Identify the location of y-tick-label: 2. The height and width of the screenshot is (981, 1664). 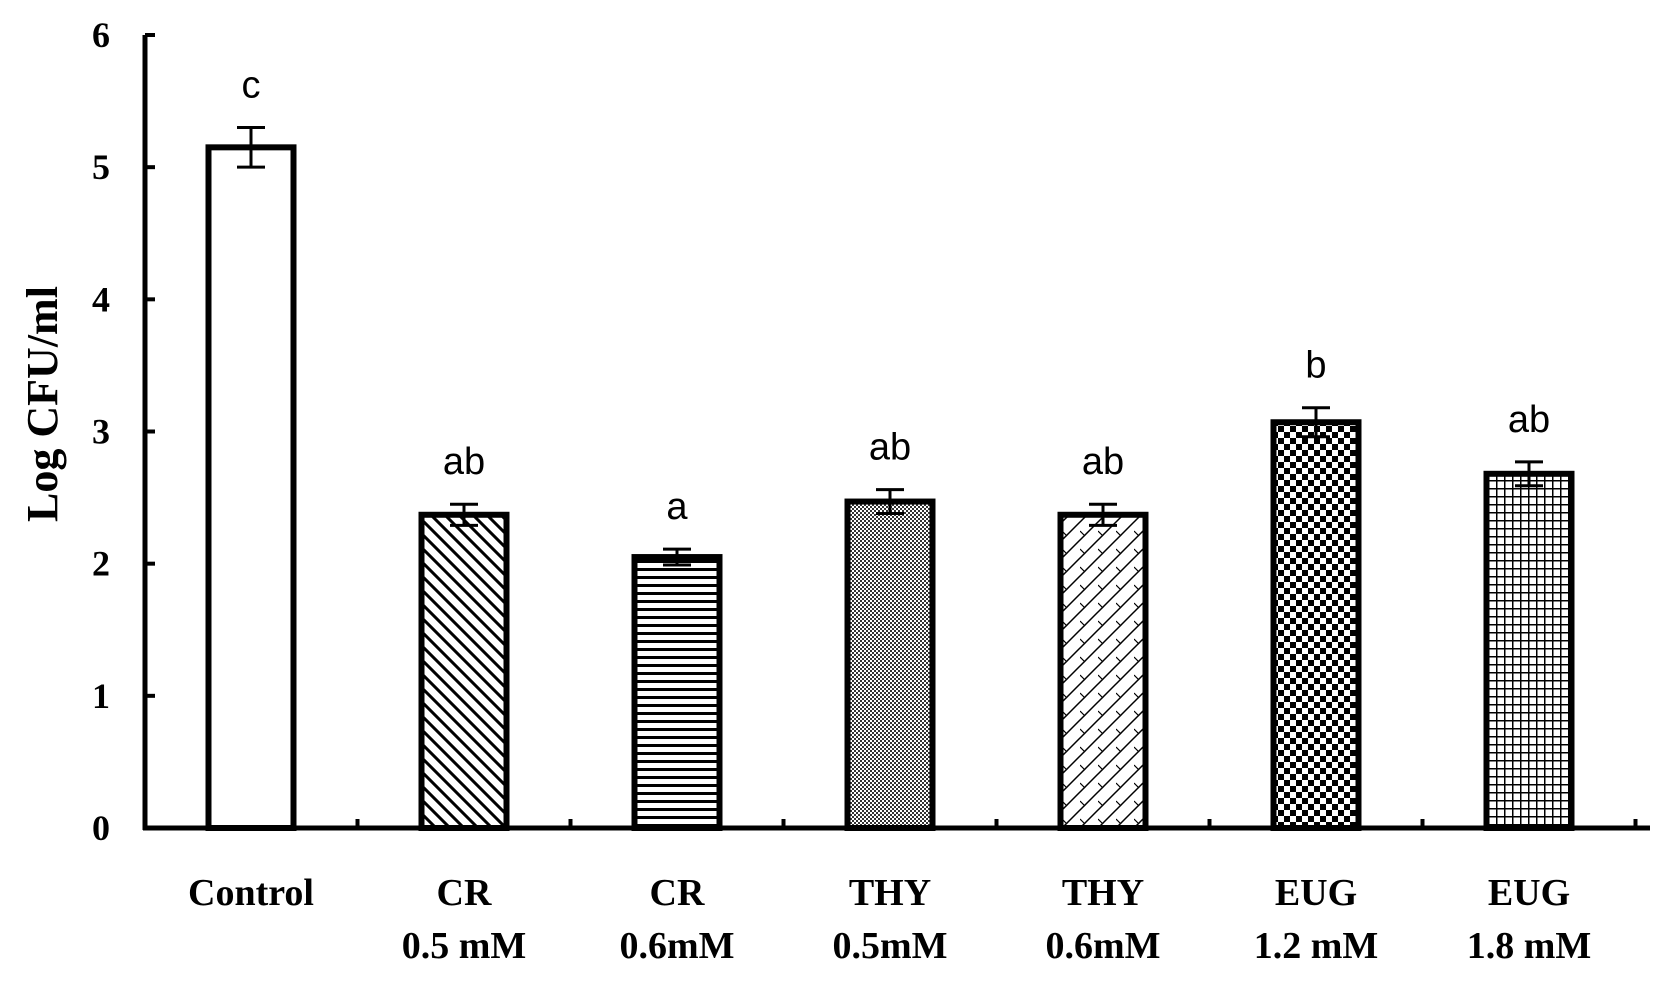
(101, 564).